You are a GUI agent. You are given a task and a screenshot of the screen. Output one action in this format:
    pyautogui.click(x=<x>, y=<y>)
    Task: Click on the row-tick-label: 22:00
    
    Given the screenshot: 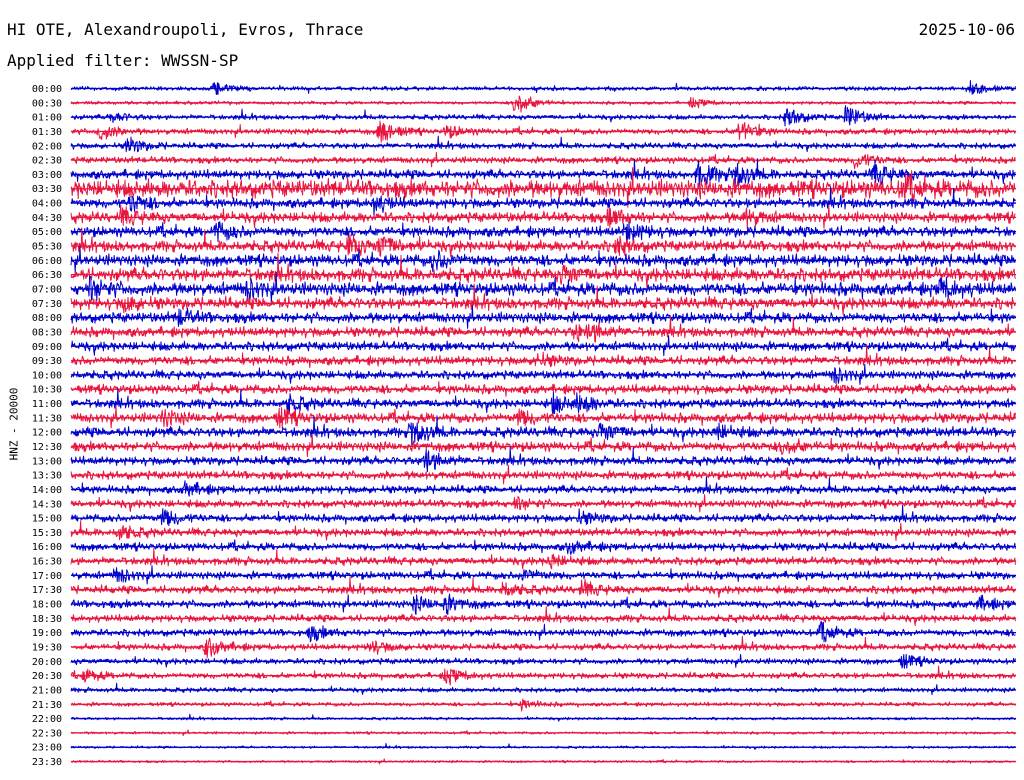 What is the action you would take?
    pyautogui.click(x=47, y=719)
    